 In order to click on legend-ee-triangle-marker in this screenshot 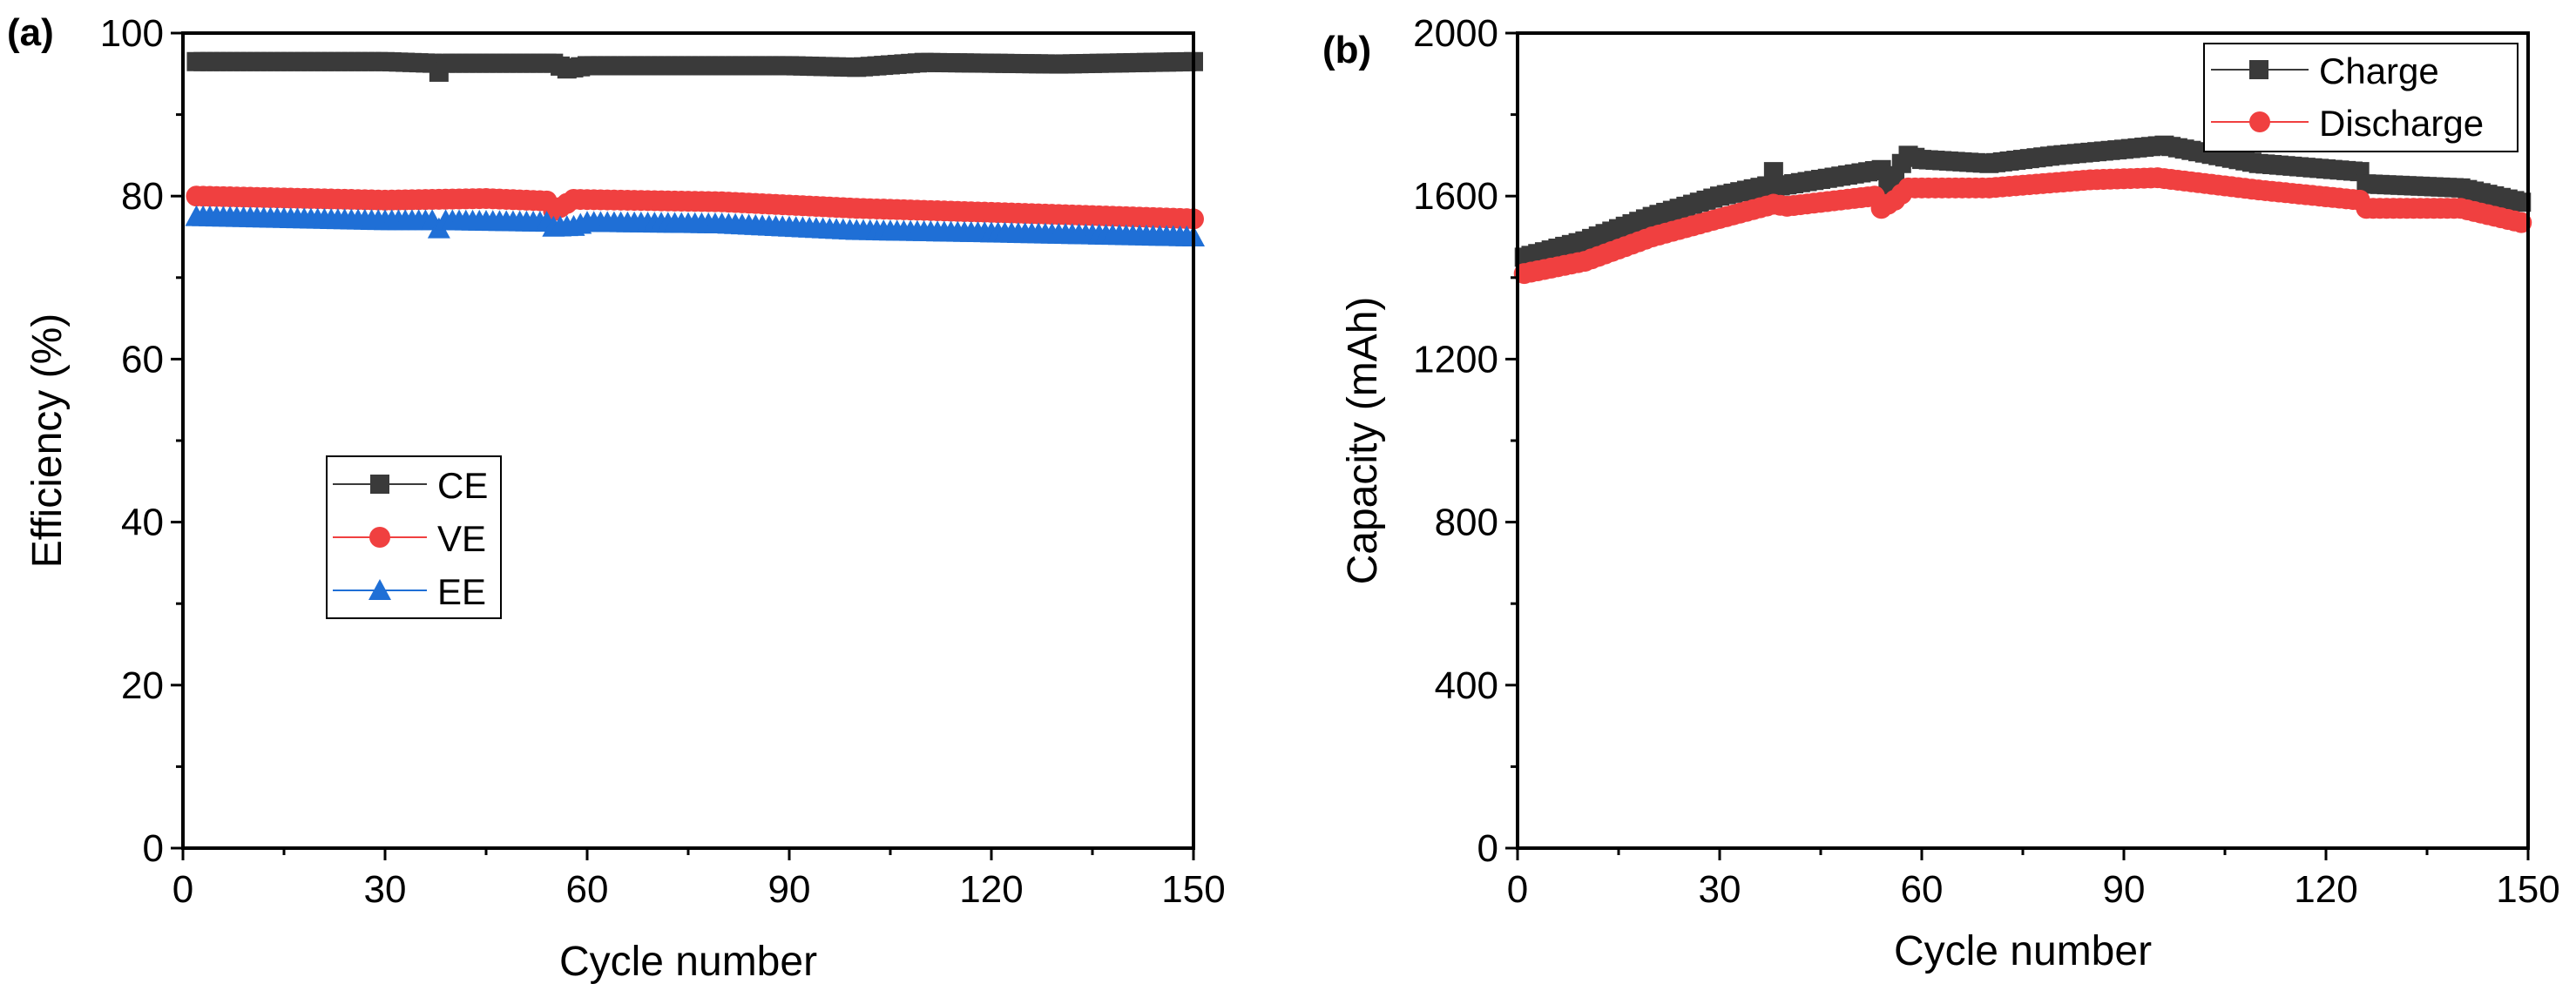, I will do `click(379, 589)`.